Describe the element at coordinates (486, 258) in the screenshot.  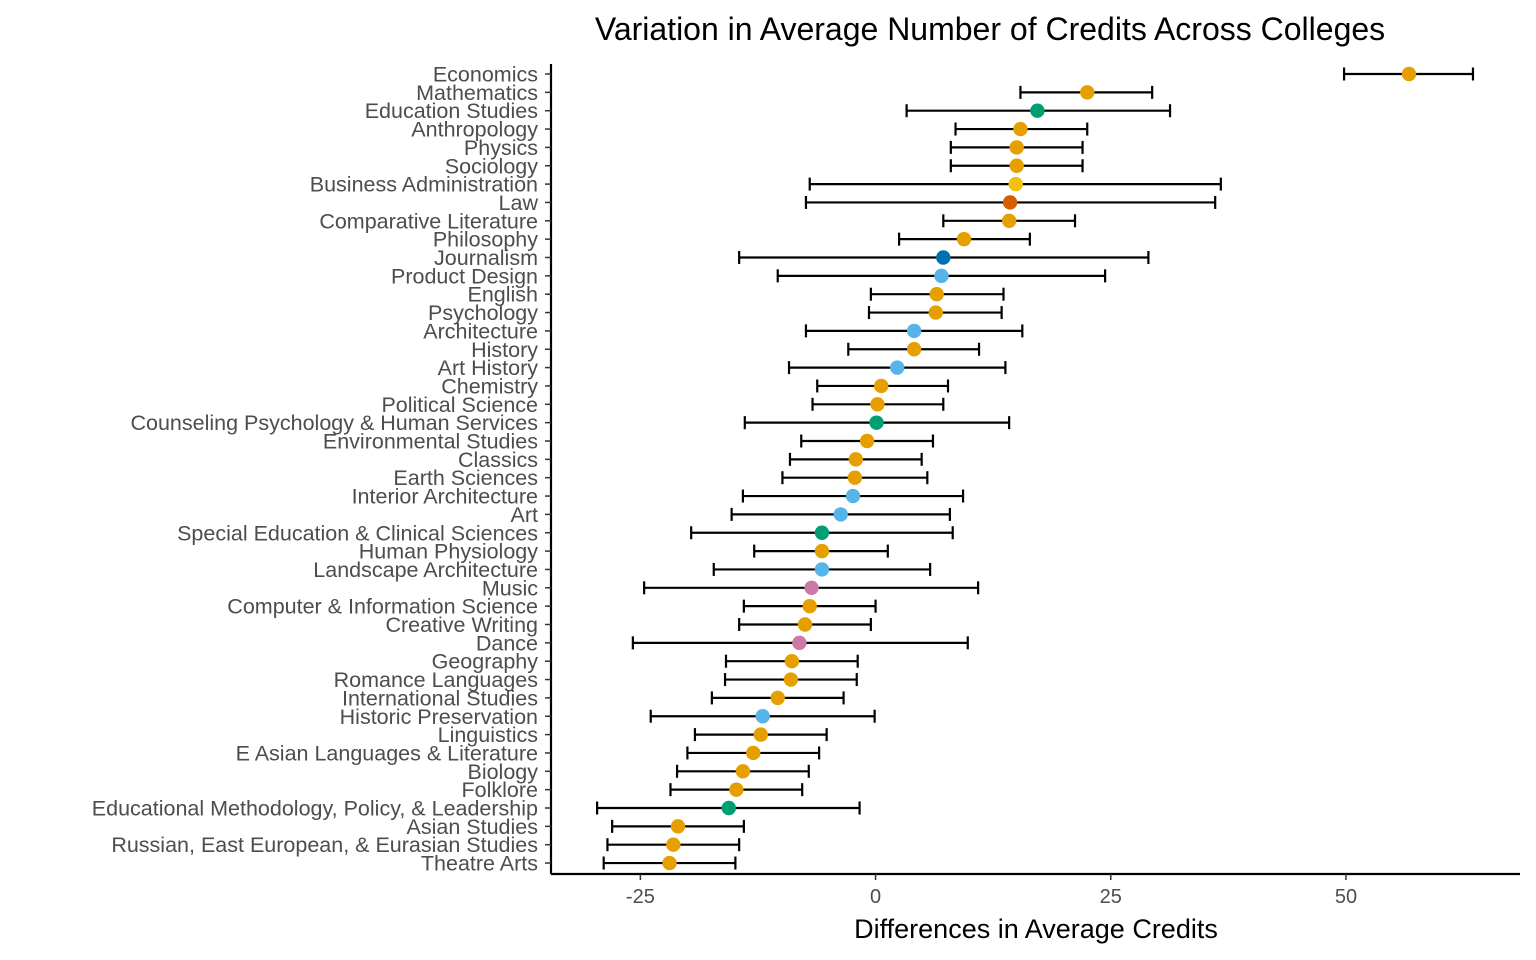
I see `y-tick-label: Journalism` at that location.